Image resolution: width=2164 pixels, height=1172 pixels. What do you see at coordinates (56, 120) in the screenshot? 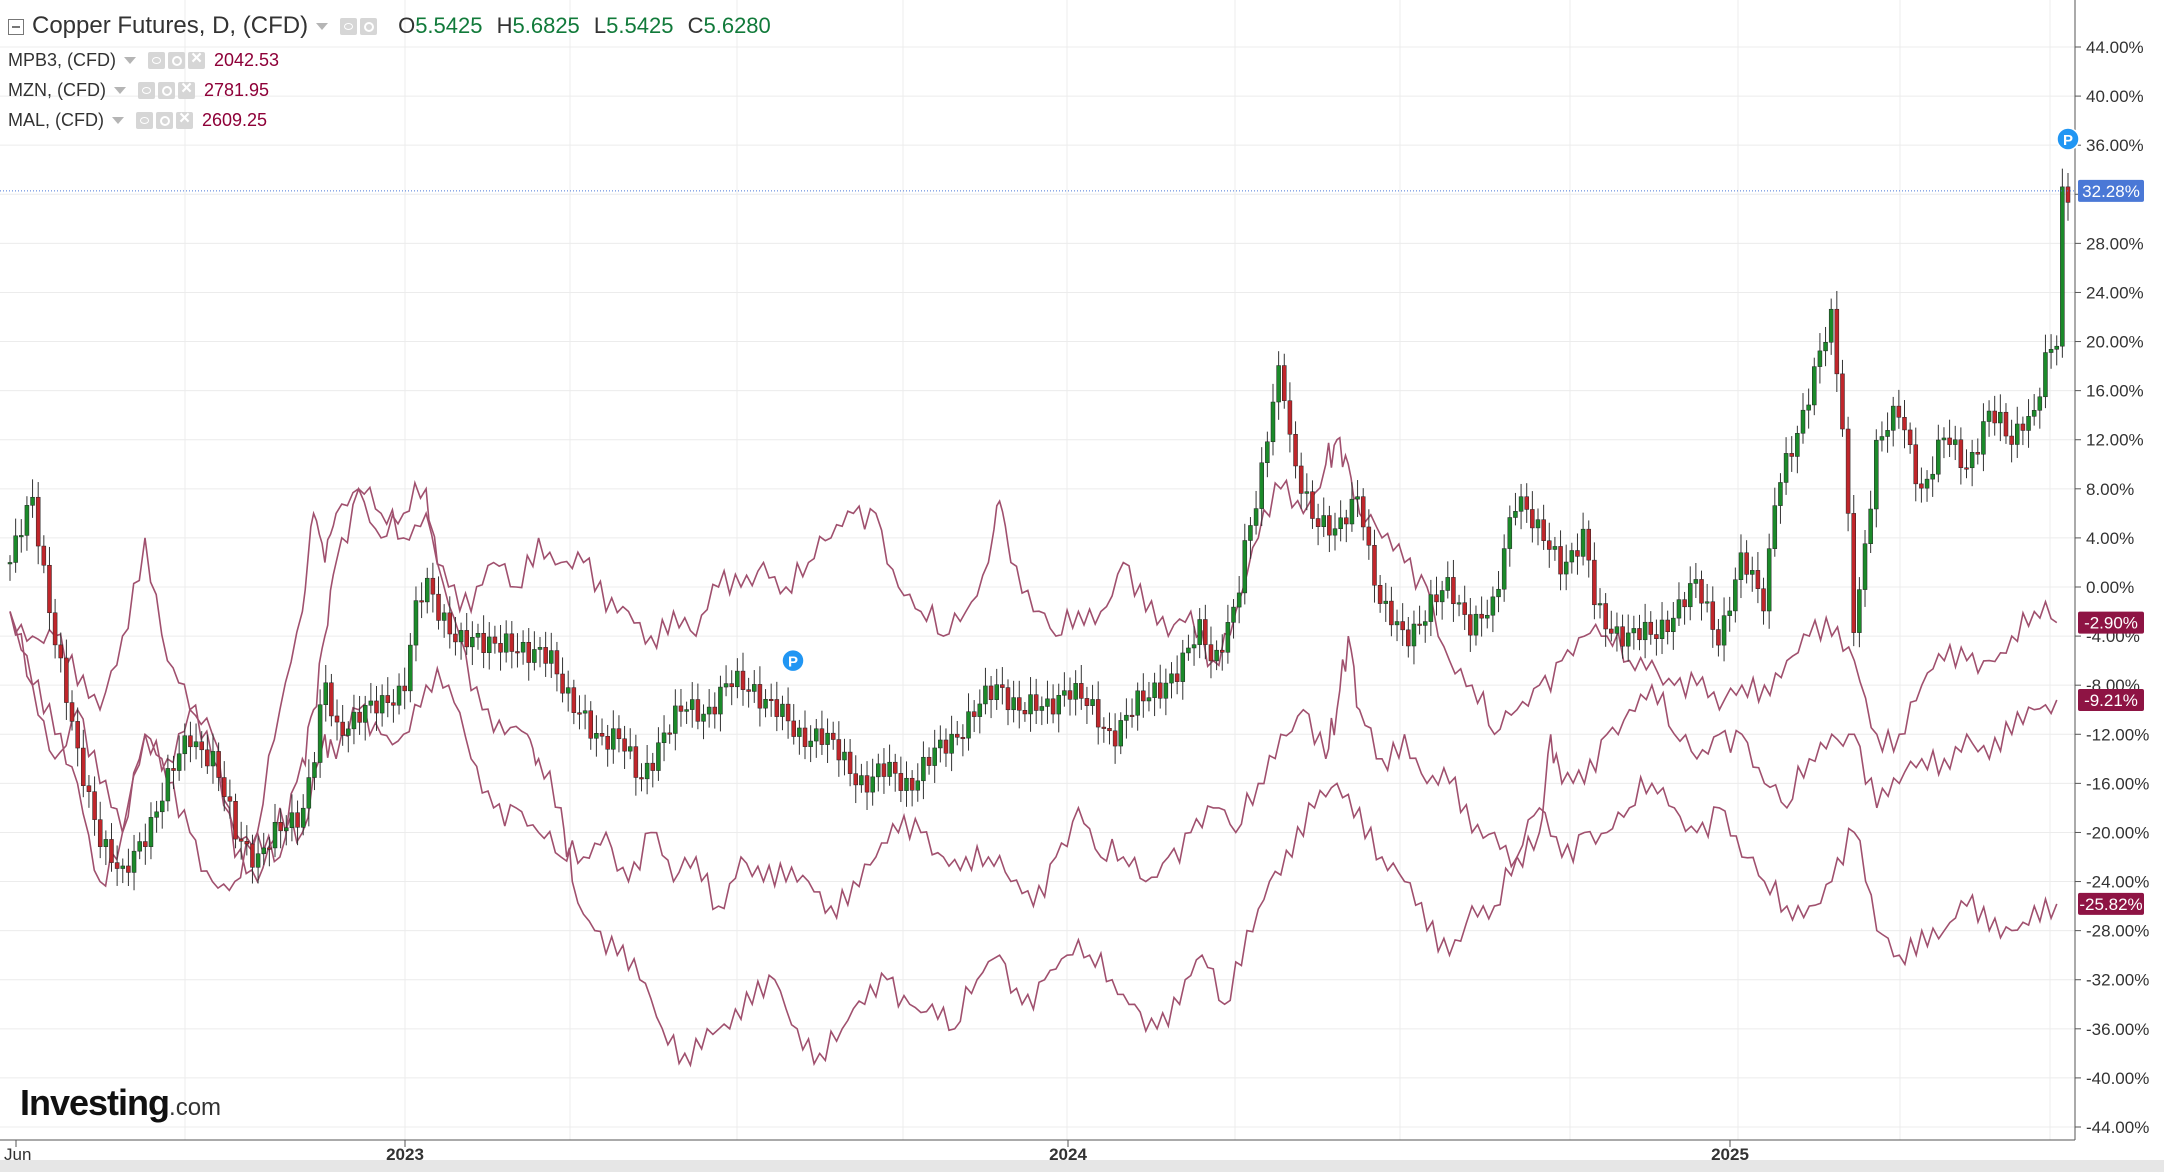
I see `series-title: MAL, (CFD)` at bounding box center [56, 120].